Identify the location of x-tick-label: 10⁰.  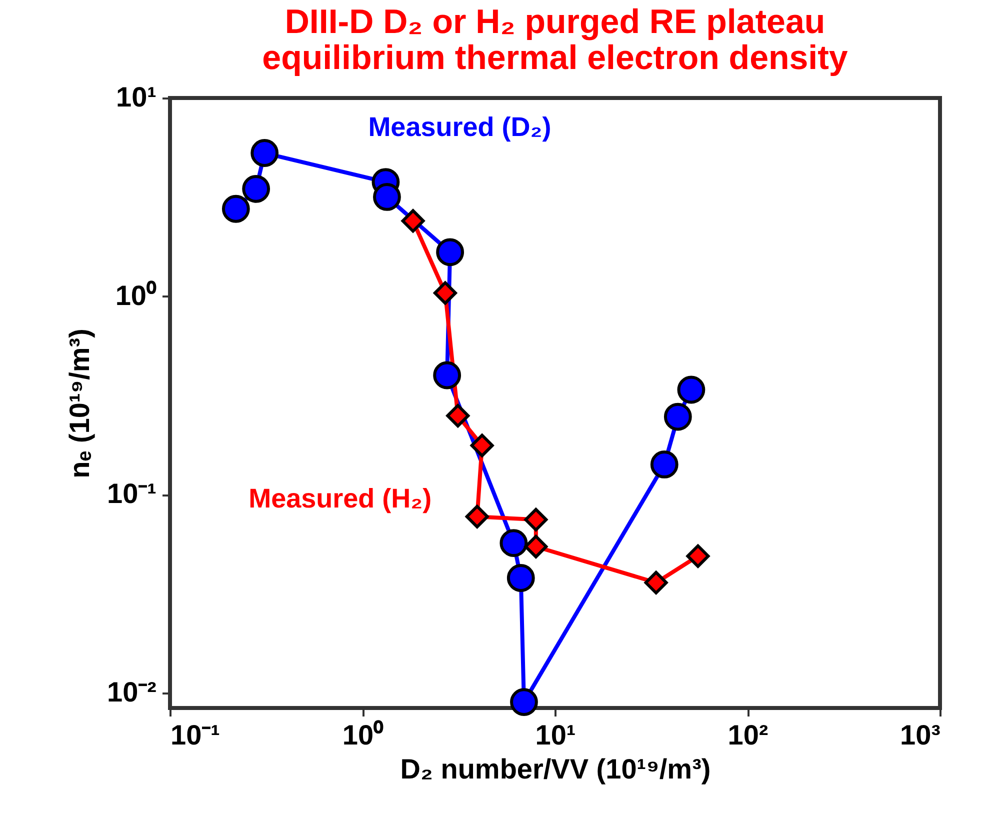
(363, 735).